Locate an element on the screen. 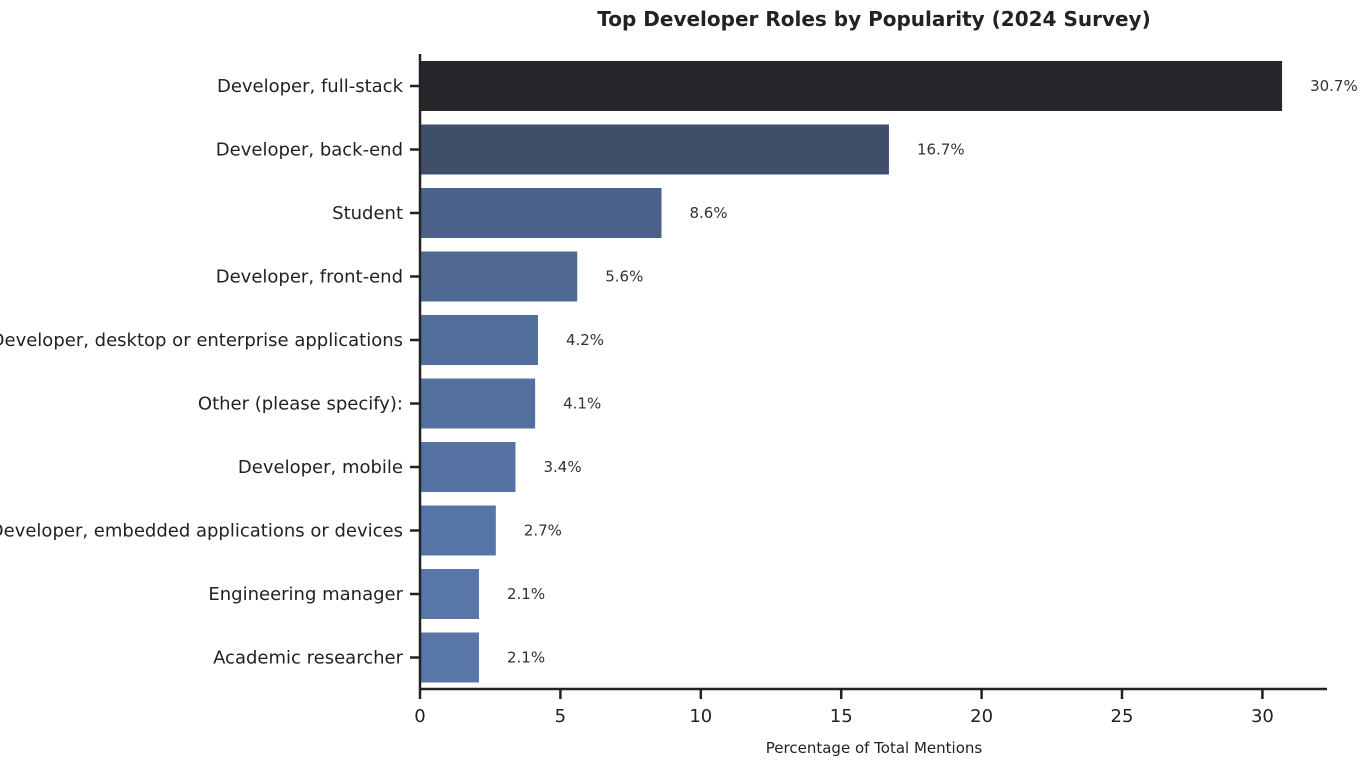  x-tick-label: 20 is located at coordinates (981, 716).